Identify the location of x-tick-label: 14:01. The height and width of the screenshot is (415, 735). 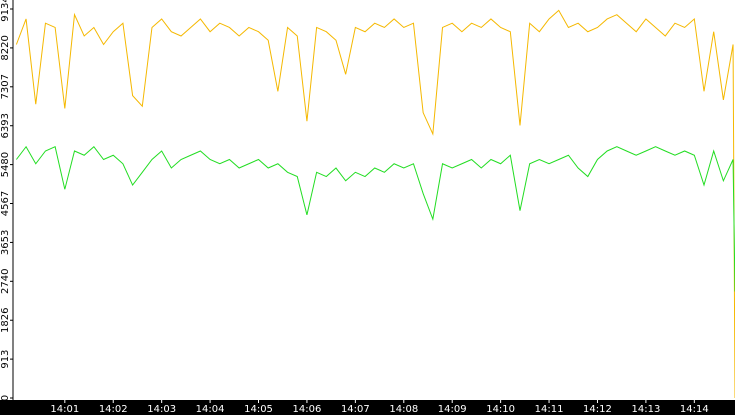
(64, 409).